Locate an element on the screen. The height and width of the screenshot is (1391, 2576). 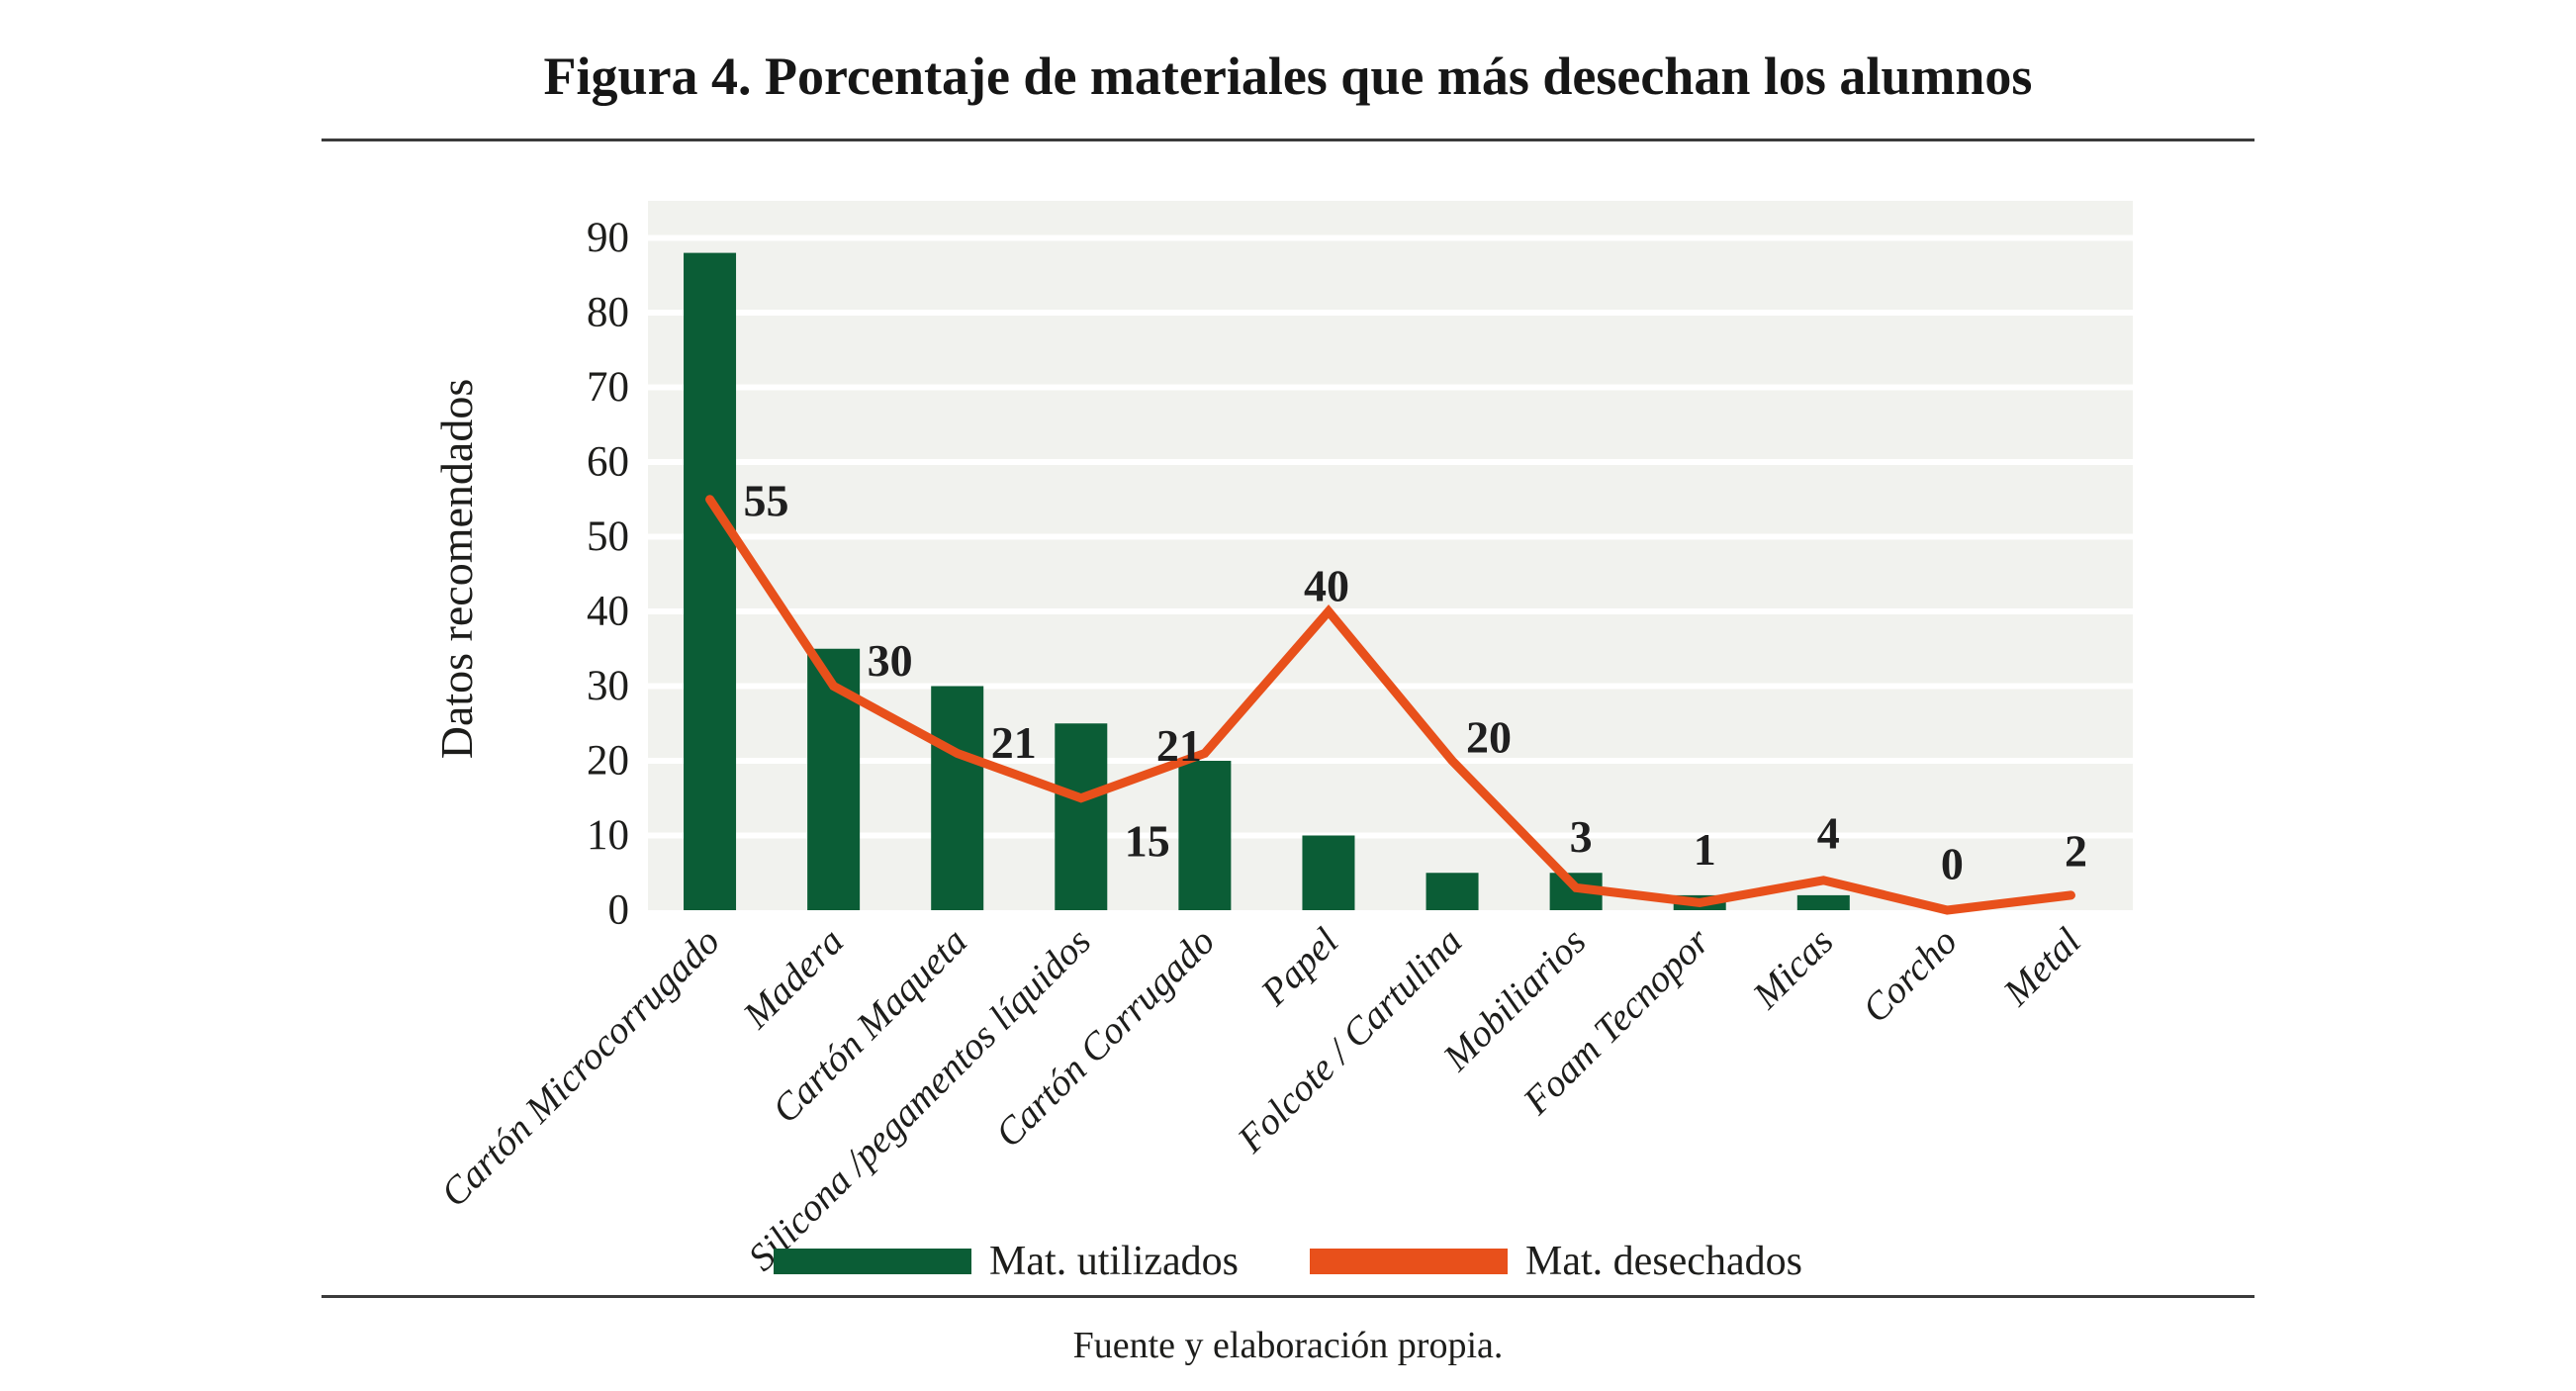
data-label-1: 30 is located at coordinates (890, 660).